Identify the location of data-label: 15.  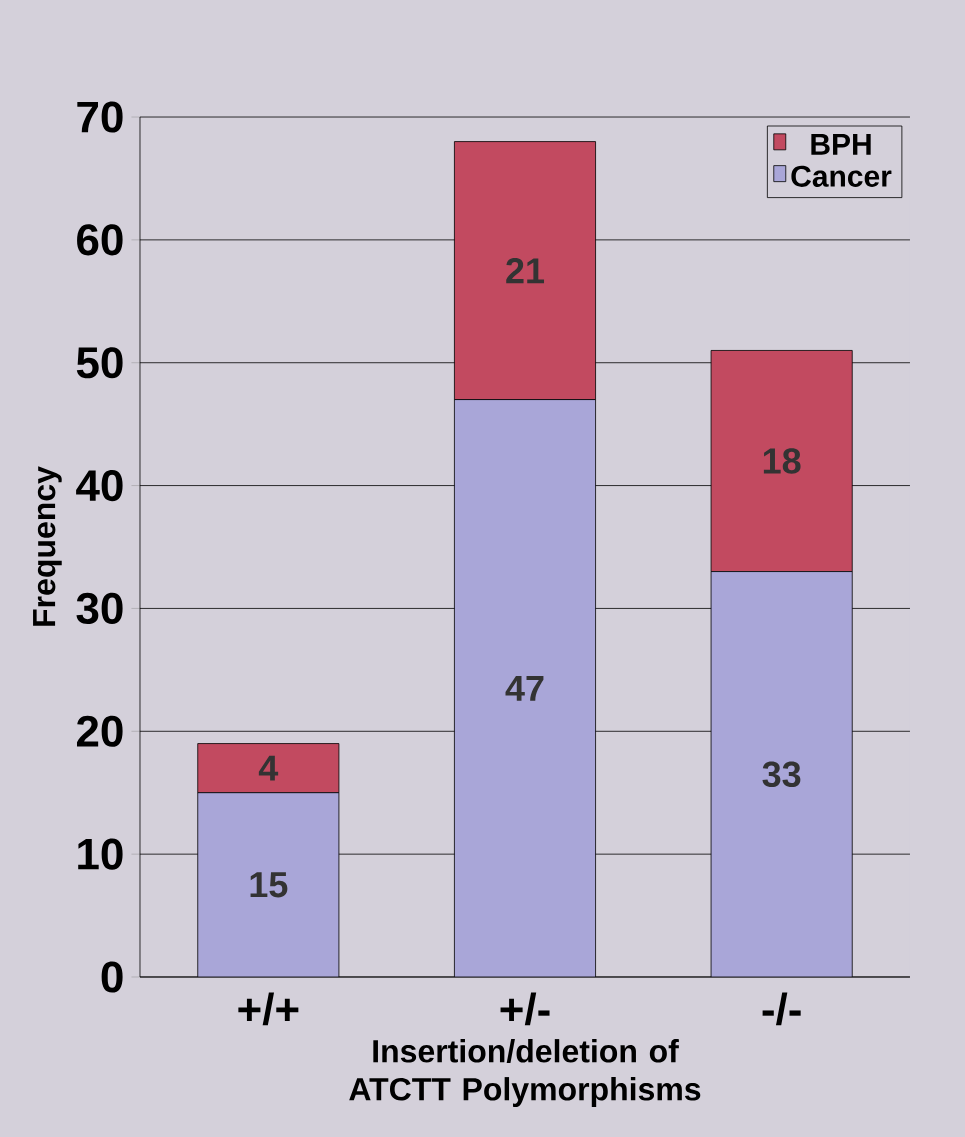
(269, 885).